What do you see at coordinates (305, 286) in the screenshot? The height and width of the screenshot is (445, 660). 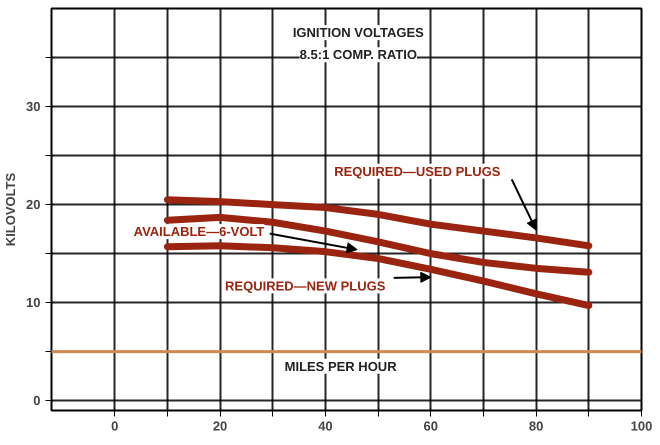 I see `series-label: REQUIRED—NEW PLUGS` at bounding box center [305, 286].